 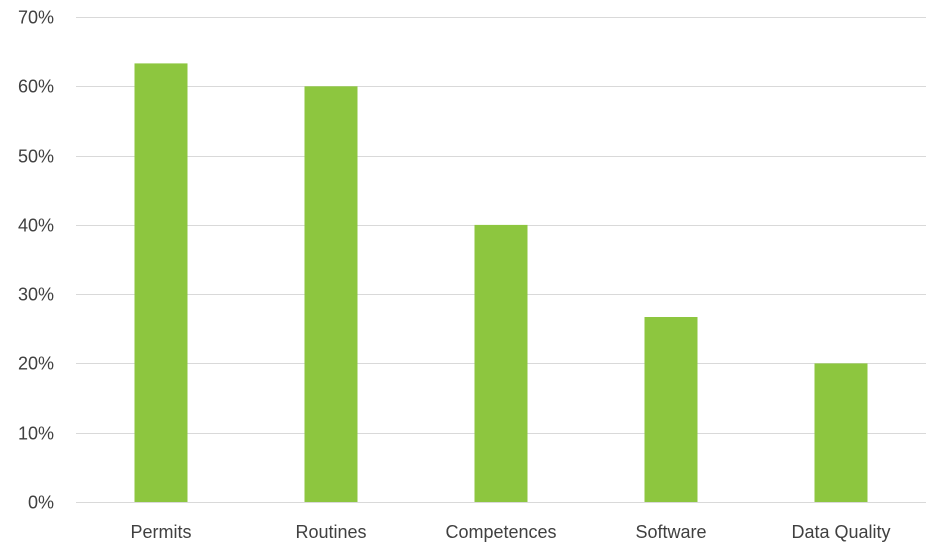 What do you see at coordinates (501, 363) in the screenshot?
I see `bar-competences` at bounding box center [501, 363].